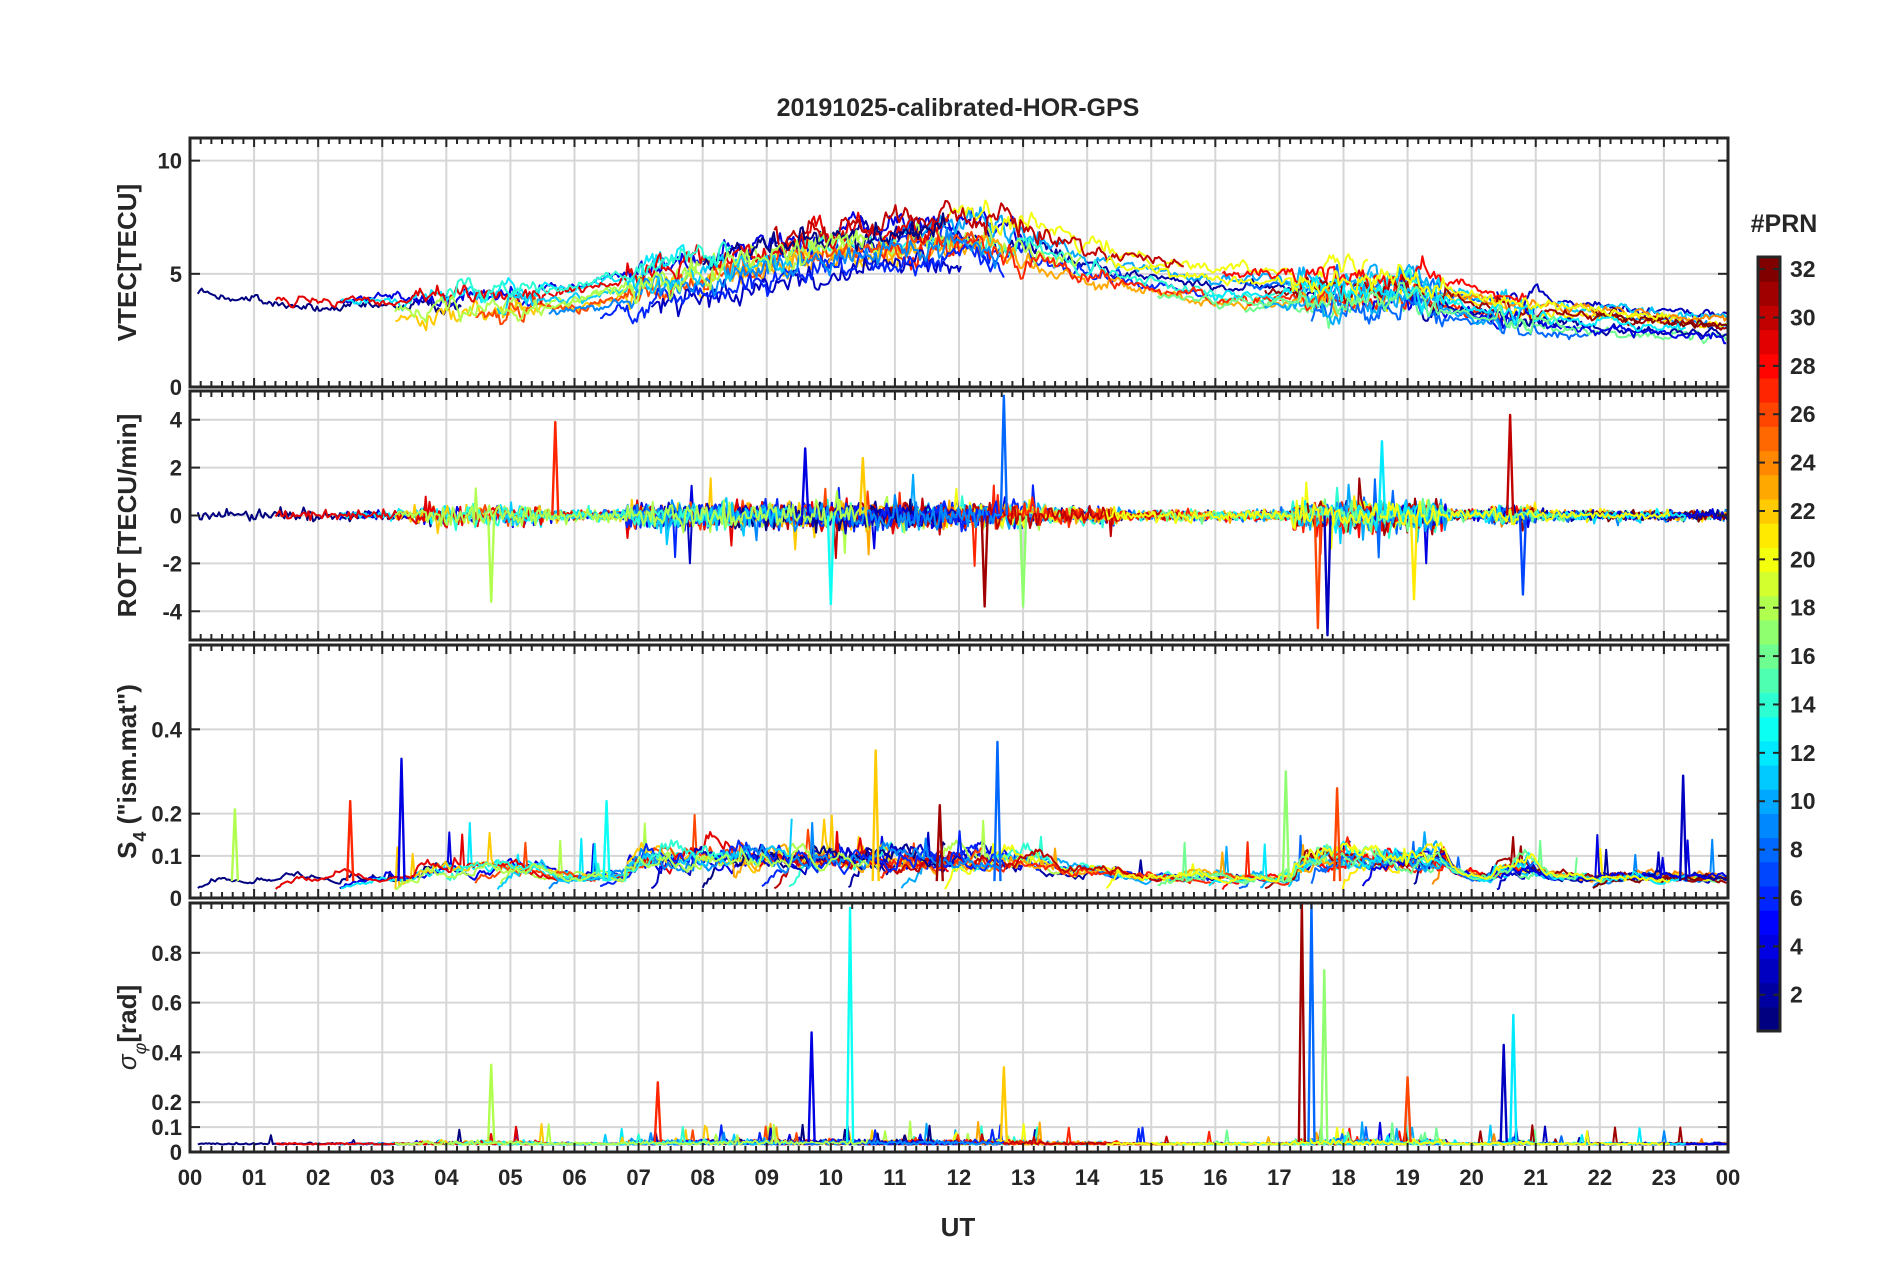  Describe the element at coordinates (1803, 366) in the screenshot. I see `colorbar-tick-label: 28` at that location.